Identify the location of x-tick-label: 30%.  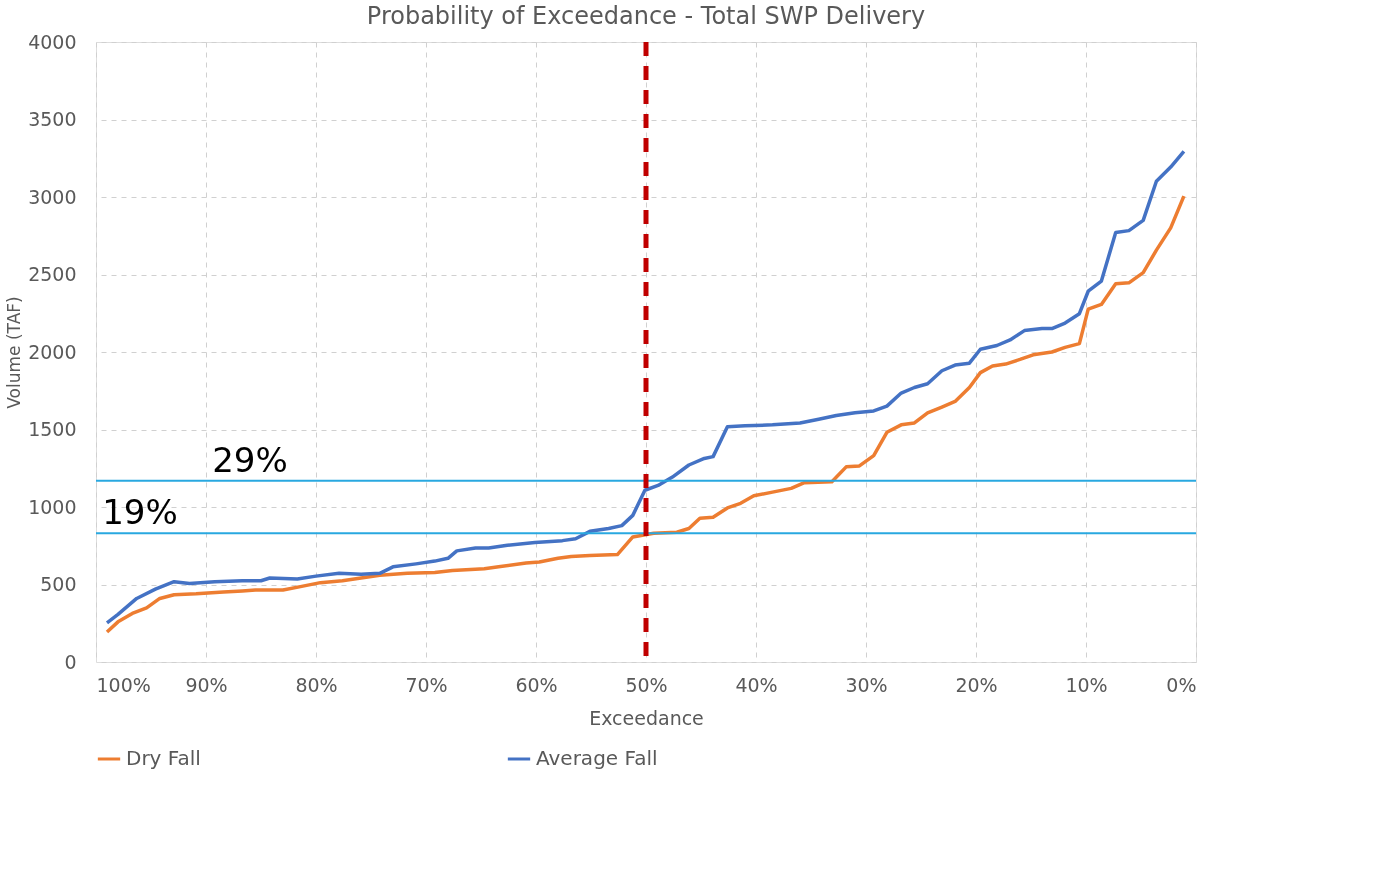
(866, 684).